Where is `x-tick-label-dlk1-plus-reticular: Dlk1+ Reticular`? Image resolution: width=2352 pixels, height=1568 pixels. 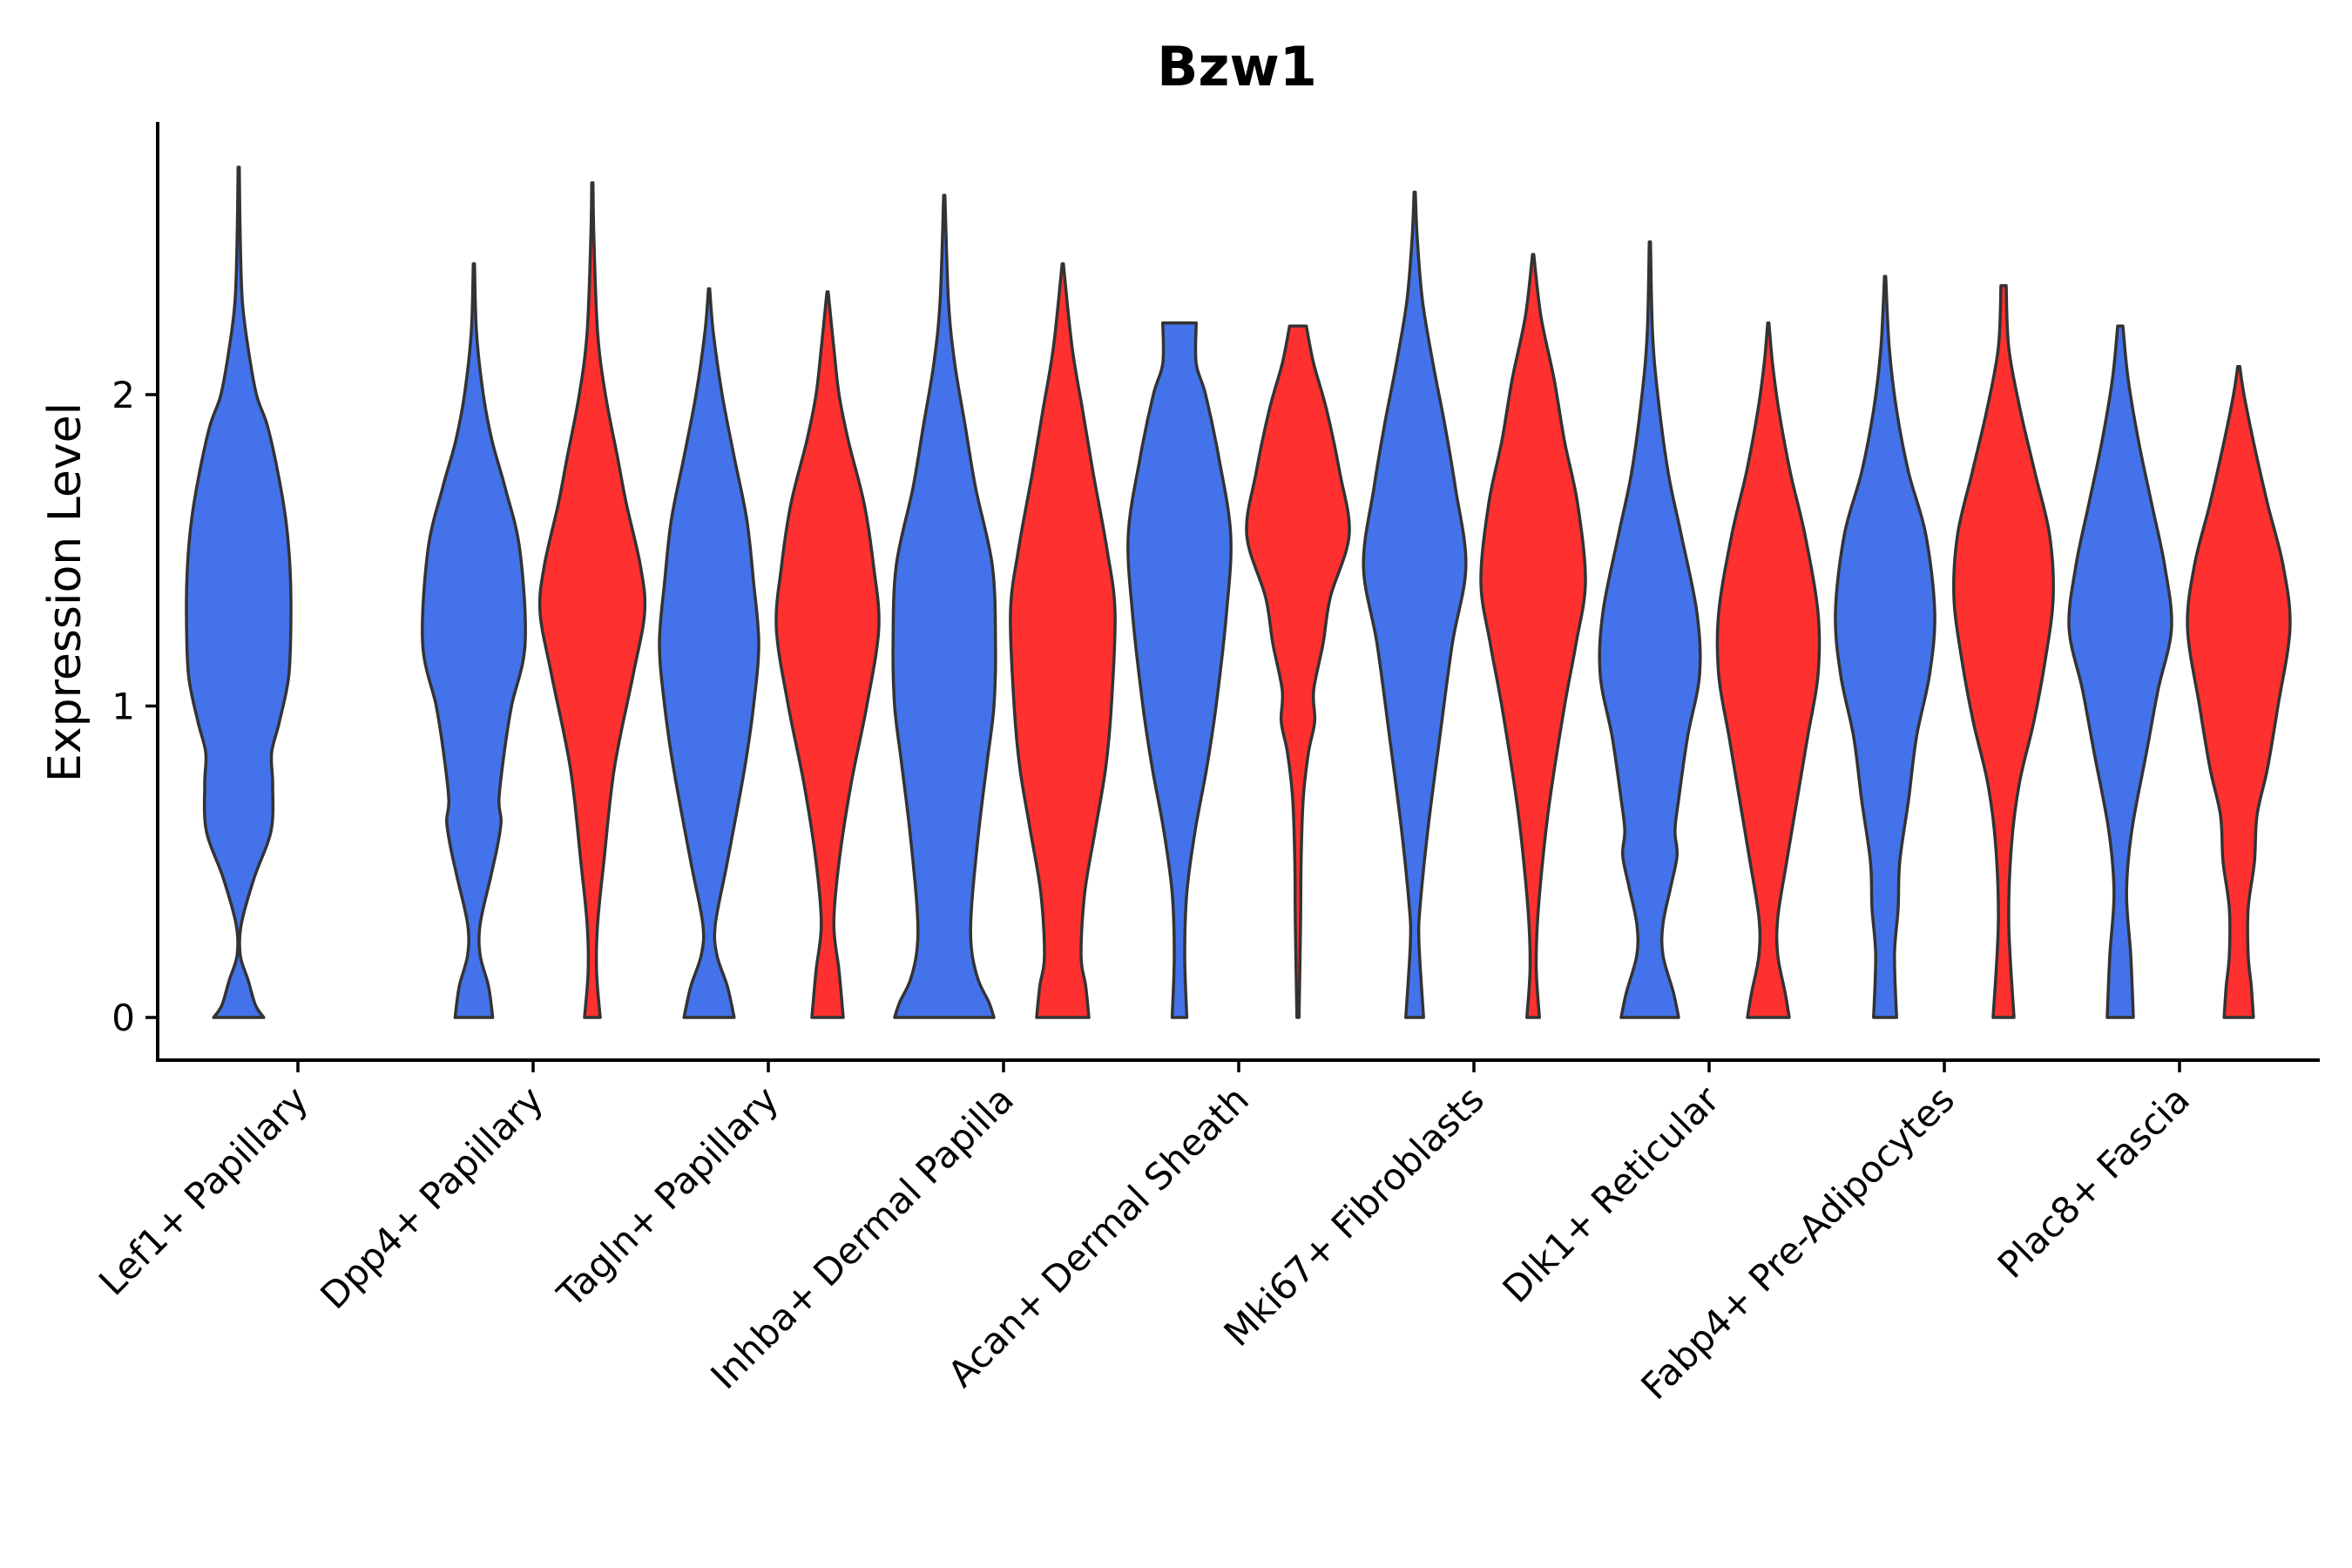
x-tick-label-dlk1-plus-reticular: Dlk1+ Reticular is located at coordinates (1611, 1194).